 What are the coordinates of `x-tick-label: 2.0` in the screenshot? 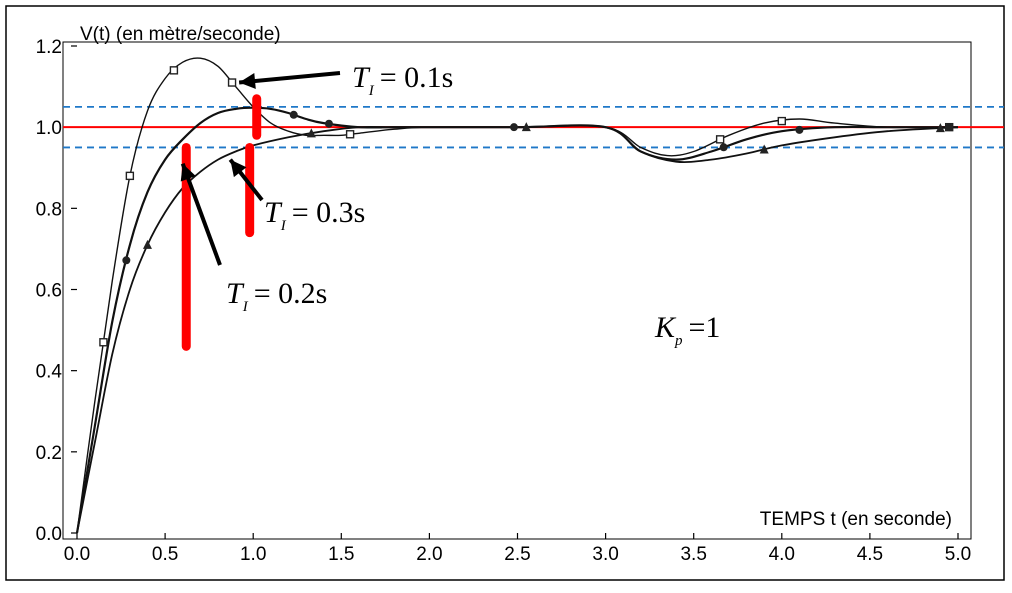 It's located at (429, 554).